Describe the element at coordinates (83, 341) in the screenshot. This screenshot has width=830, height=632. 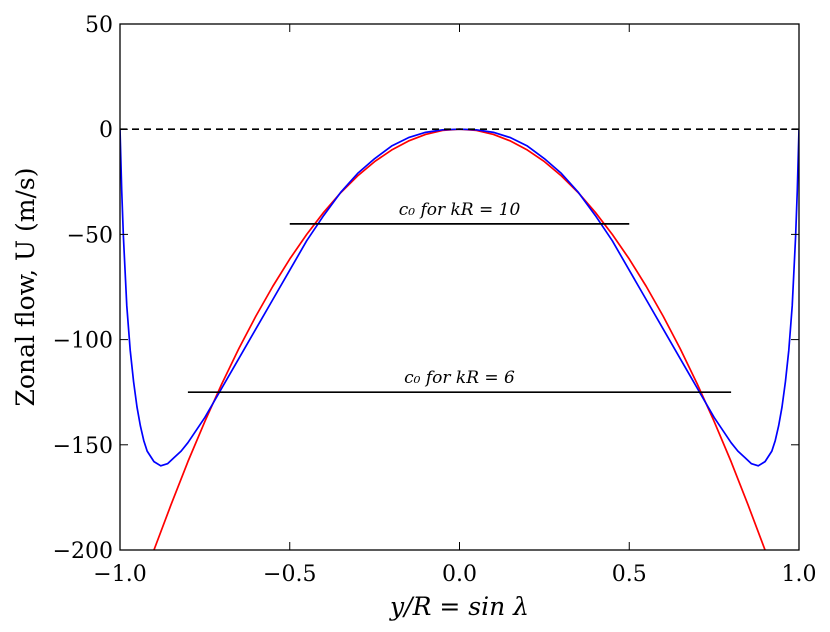
I see `y-tick-label: −100` at that location.